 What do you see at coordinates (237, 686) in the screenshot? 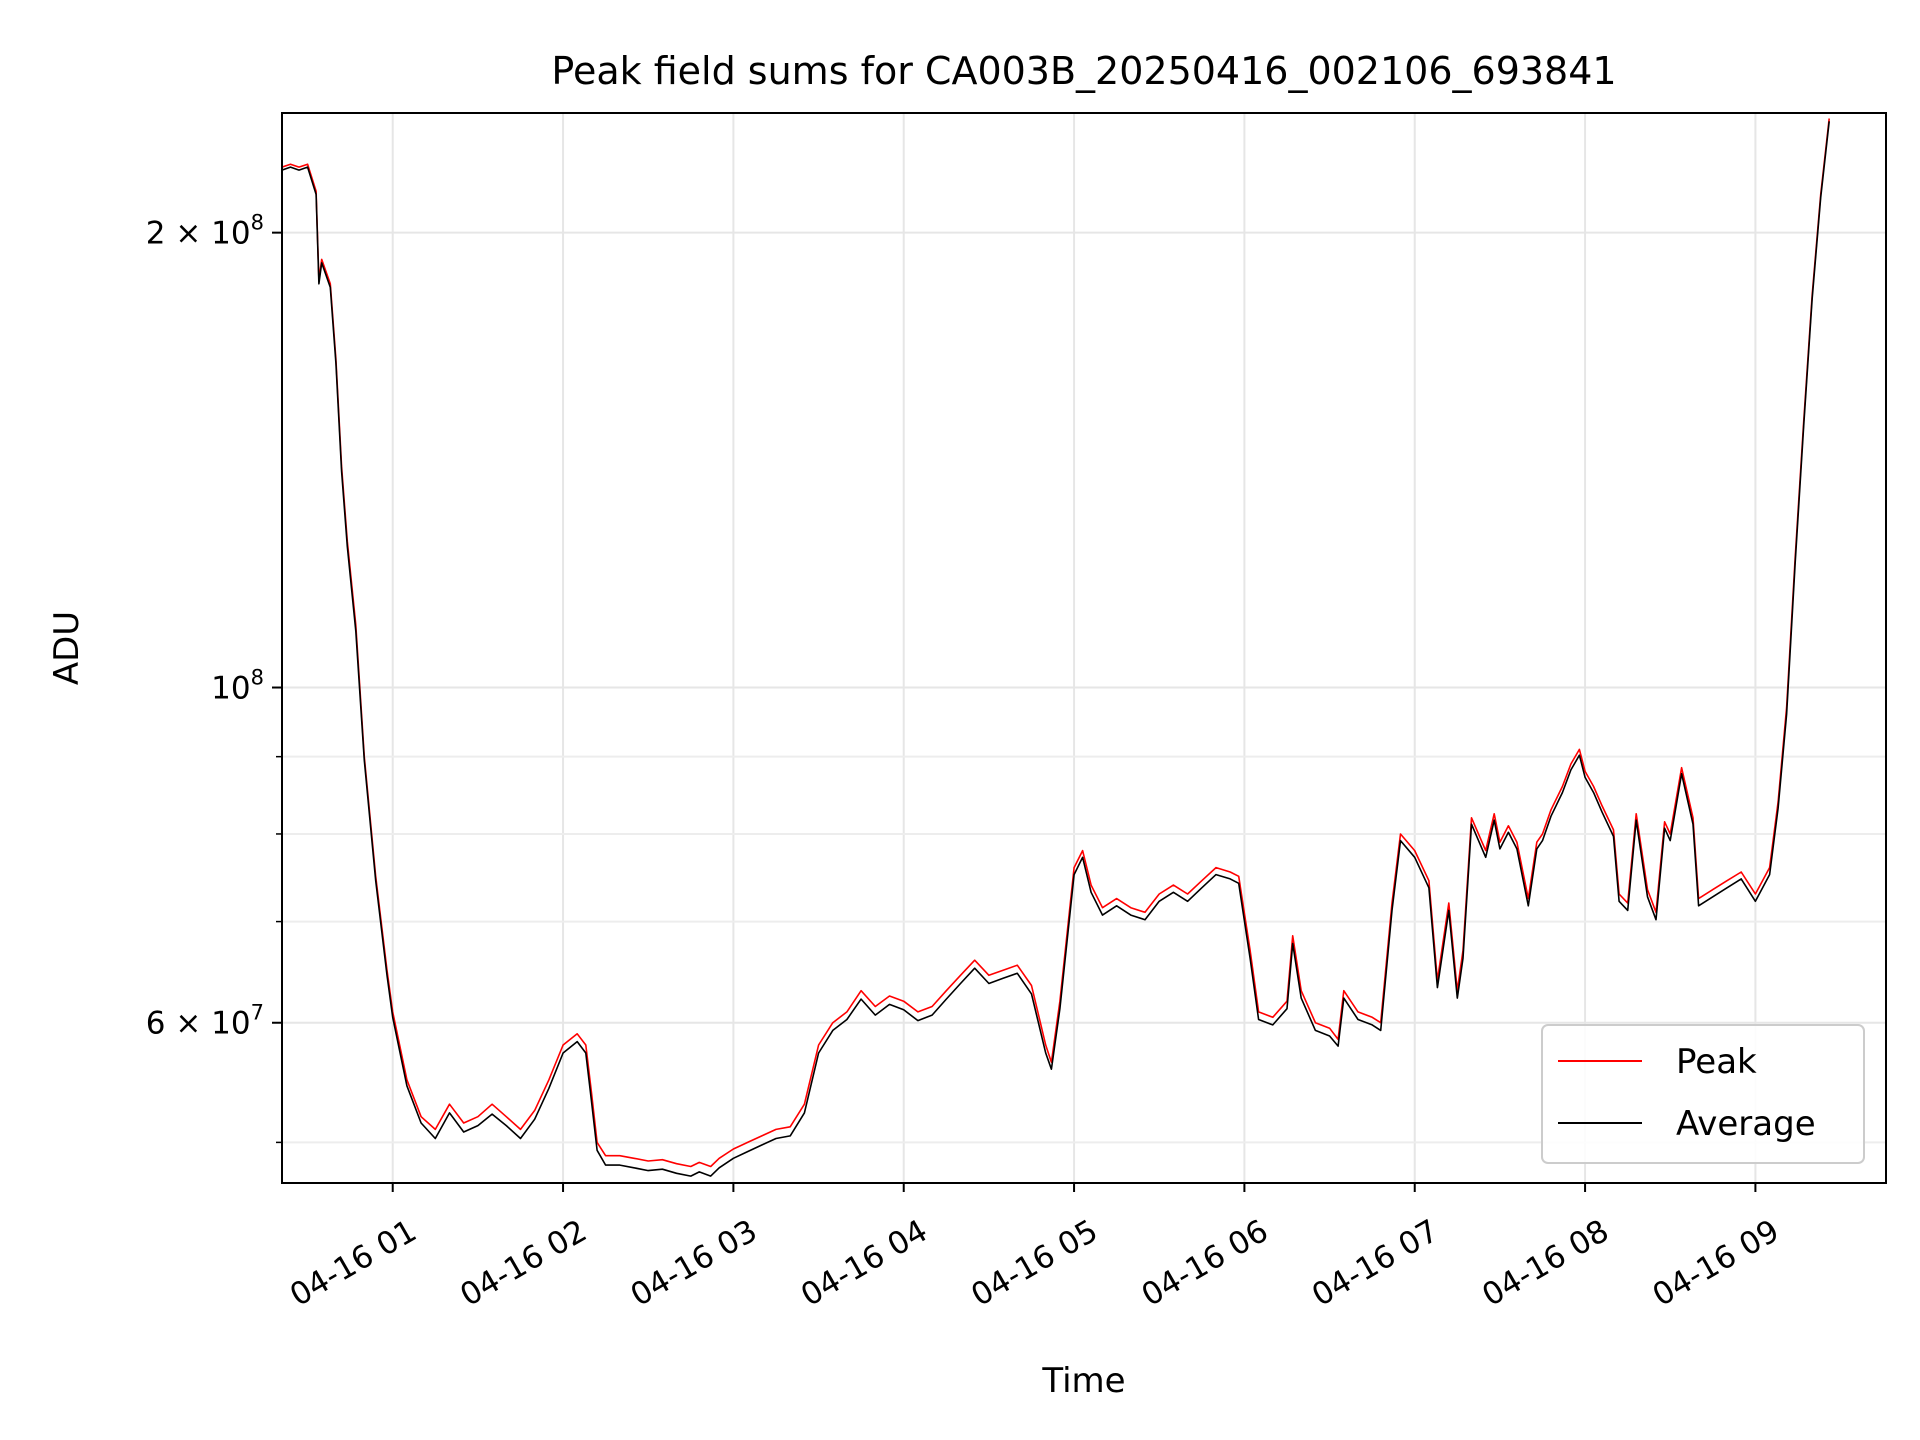
I see `y-tick-label: 108` at bounding box center [237, 686].